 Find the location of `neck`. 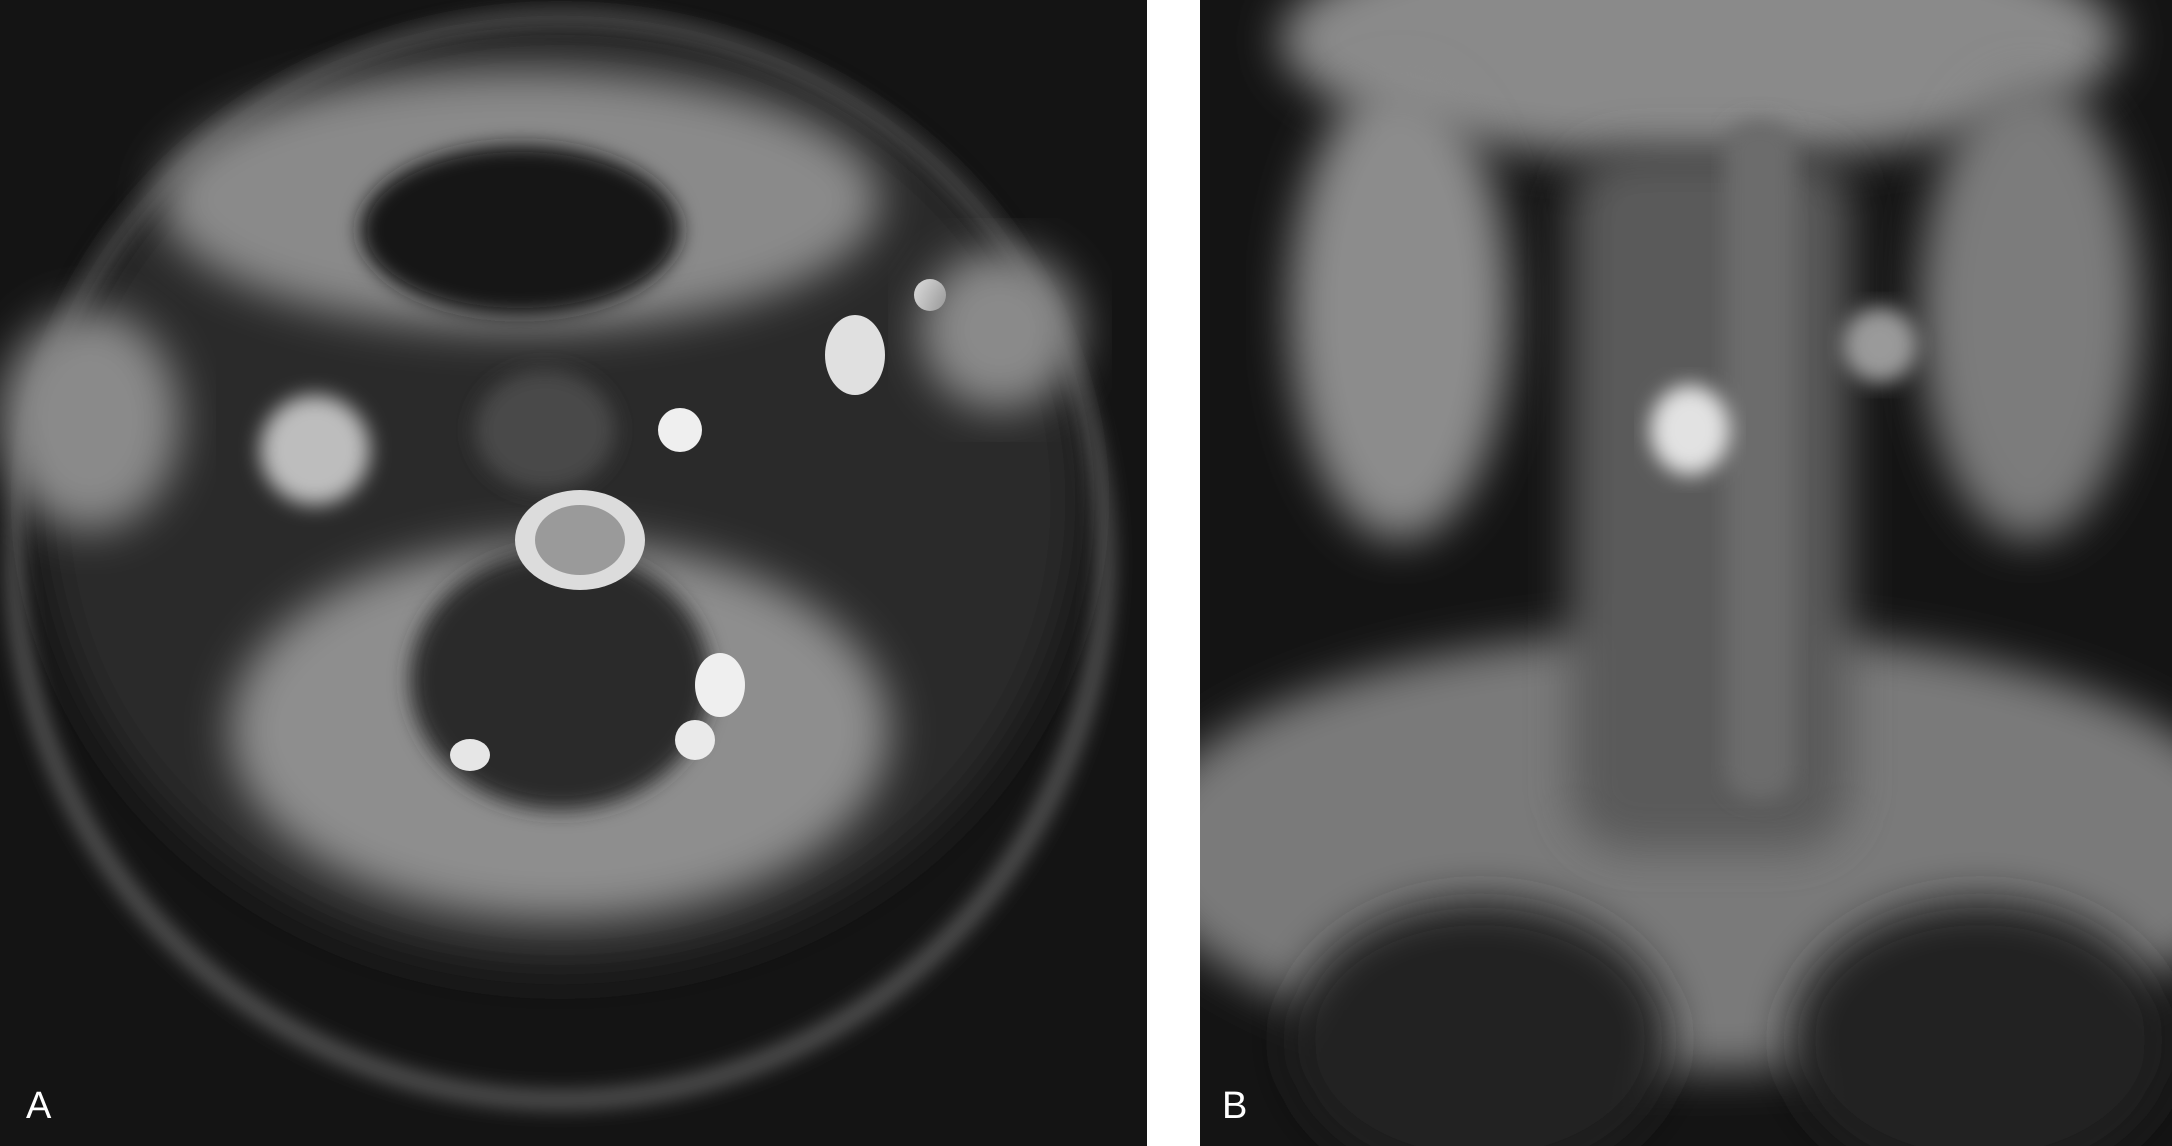

neck is located at coordinates (1710, 500).